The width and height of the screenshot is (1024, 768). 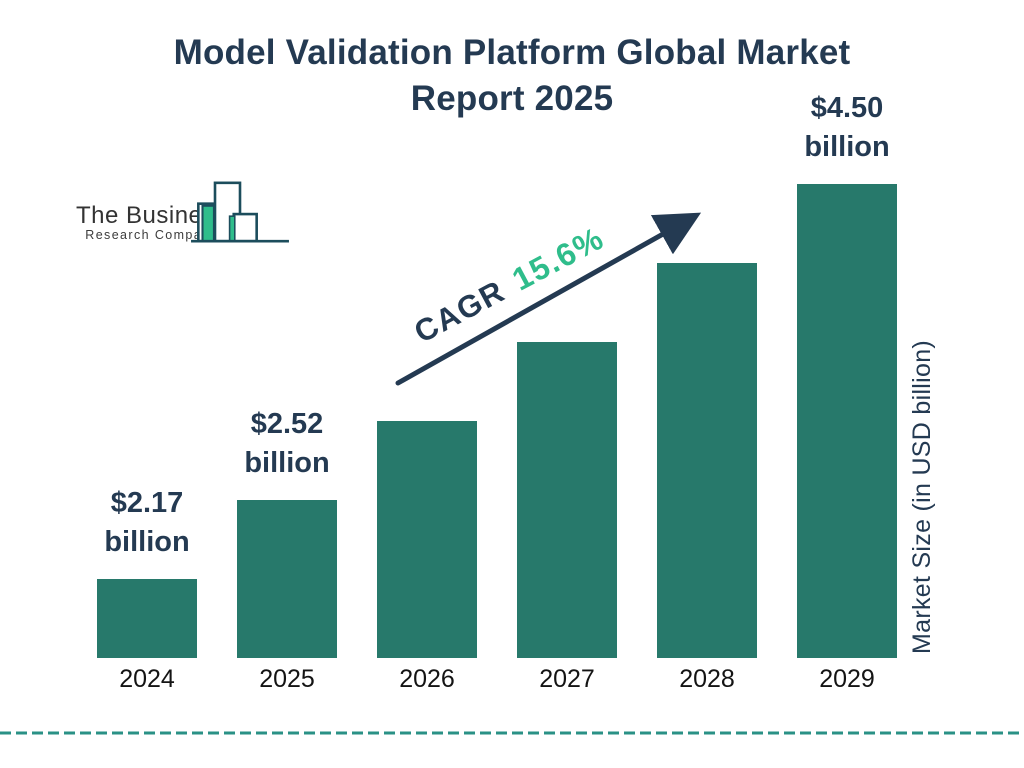 I want to click on logo-bar-chart-icon, so click(x=240, y=212).